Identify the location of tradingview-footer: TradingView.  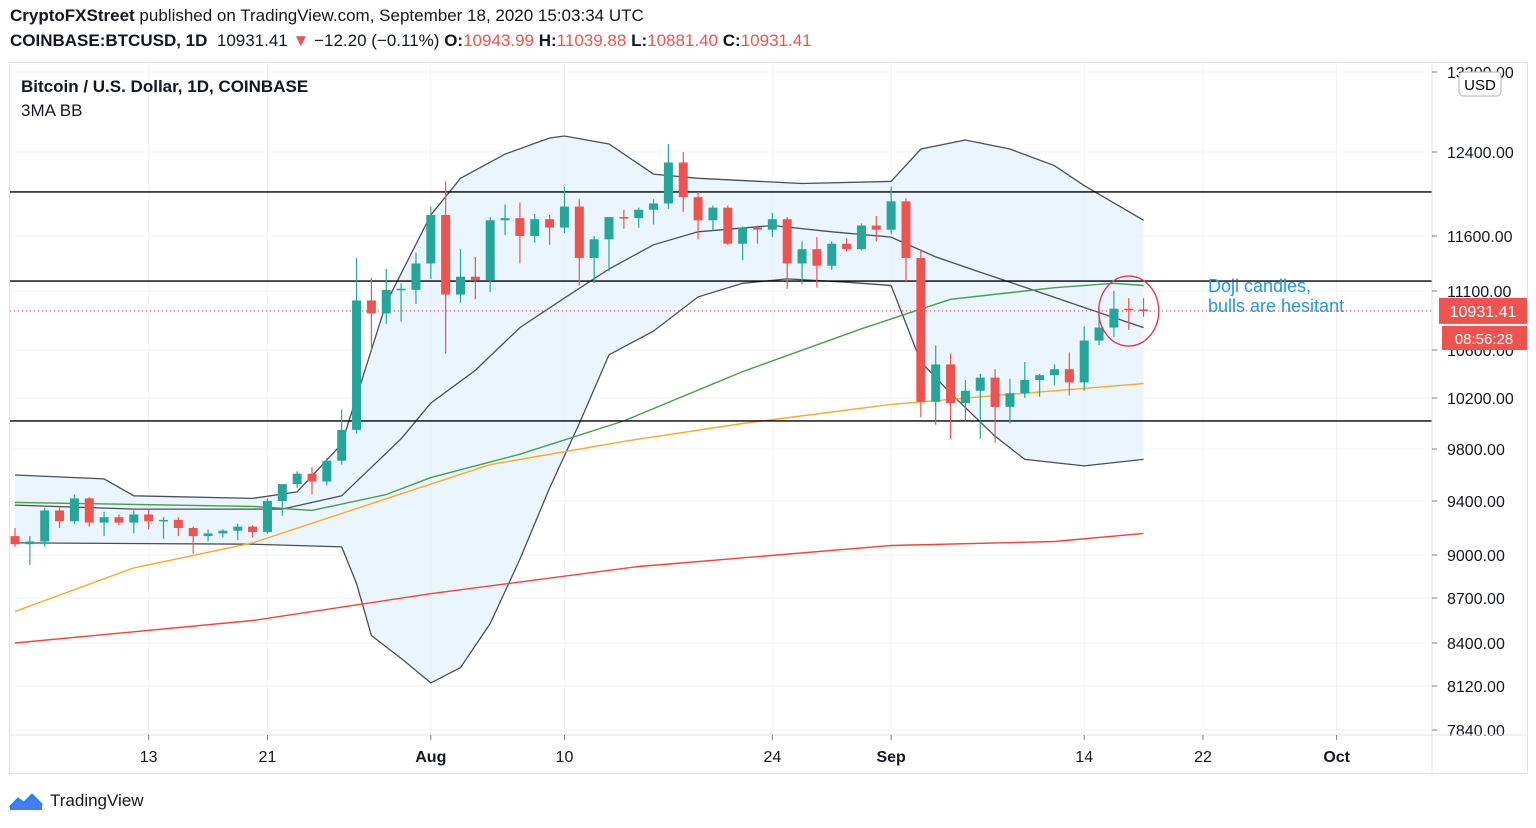
(76, 801).